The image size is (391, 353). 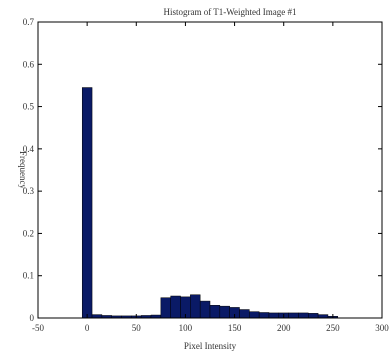 I want to click on x-tick-label-300: 300, so click(x=382, y=328).